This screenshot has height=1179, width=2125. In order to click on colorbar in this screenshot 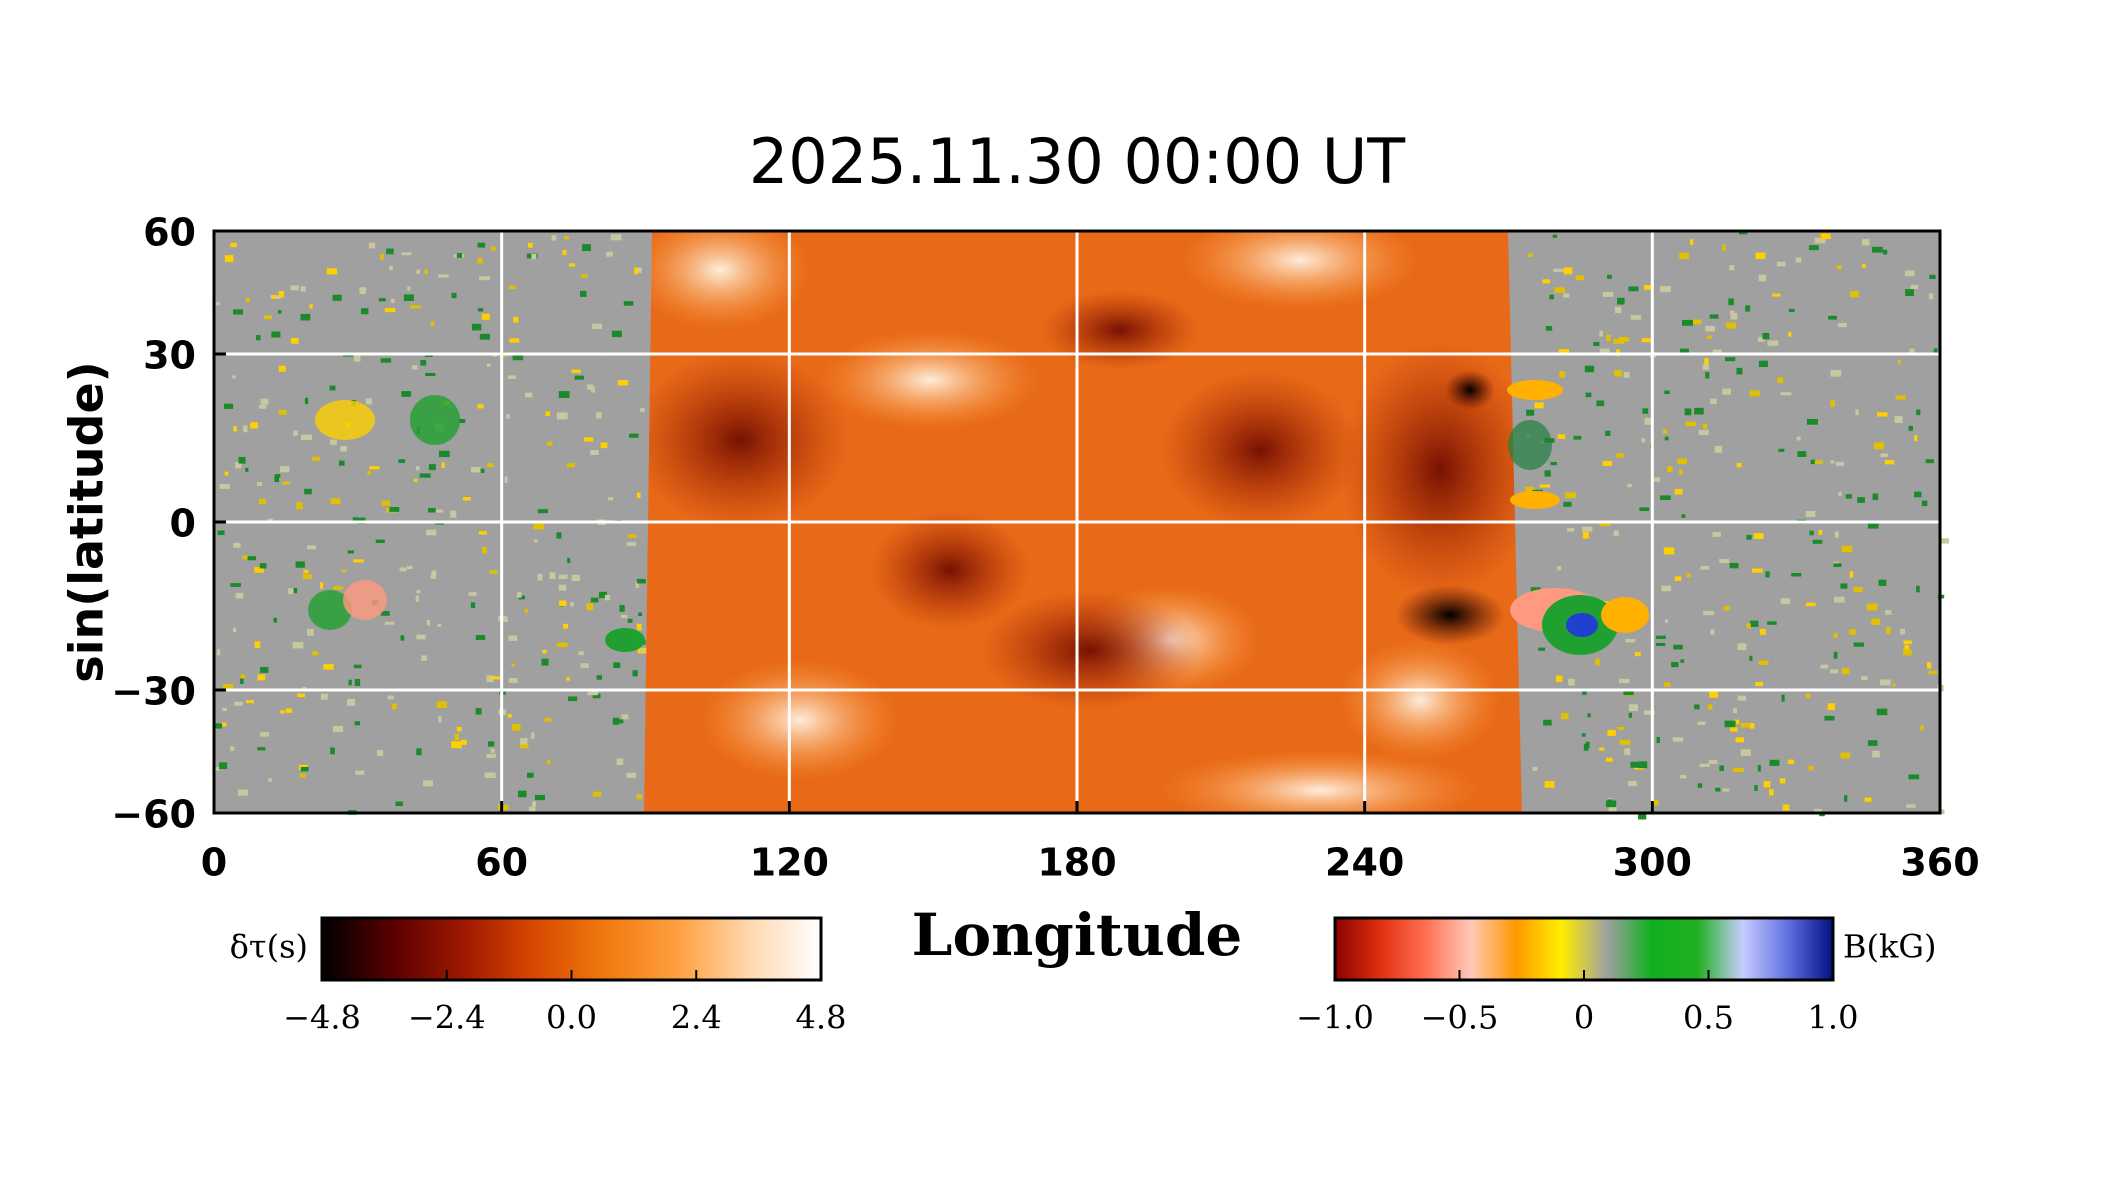, I will do `click(1584, 949)`.